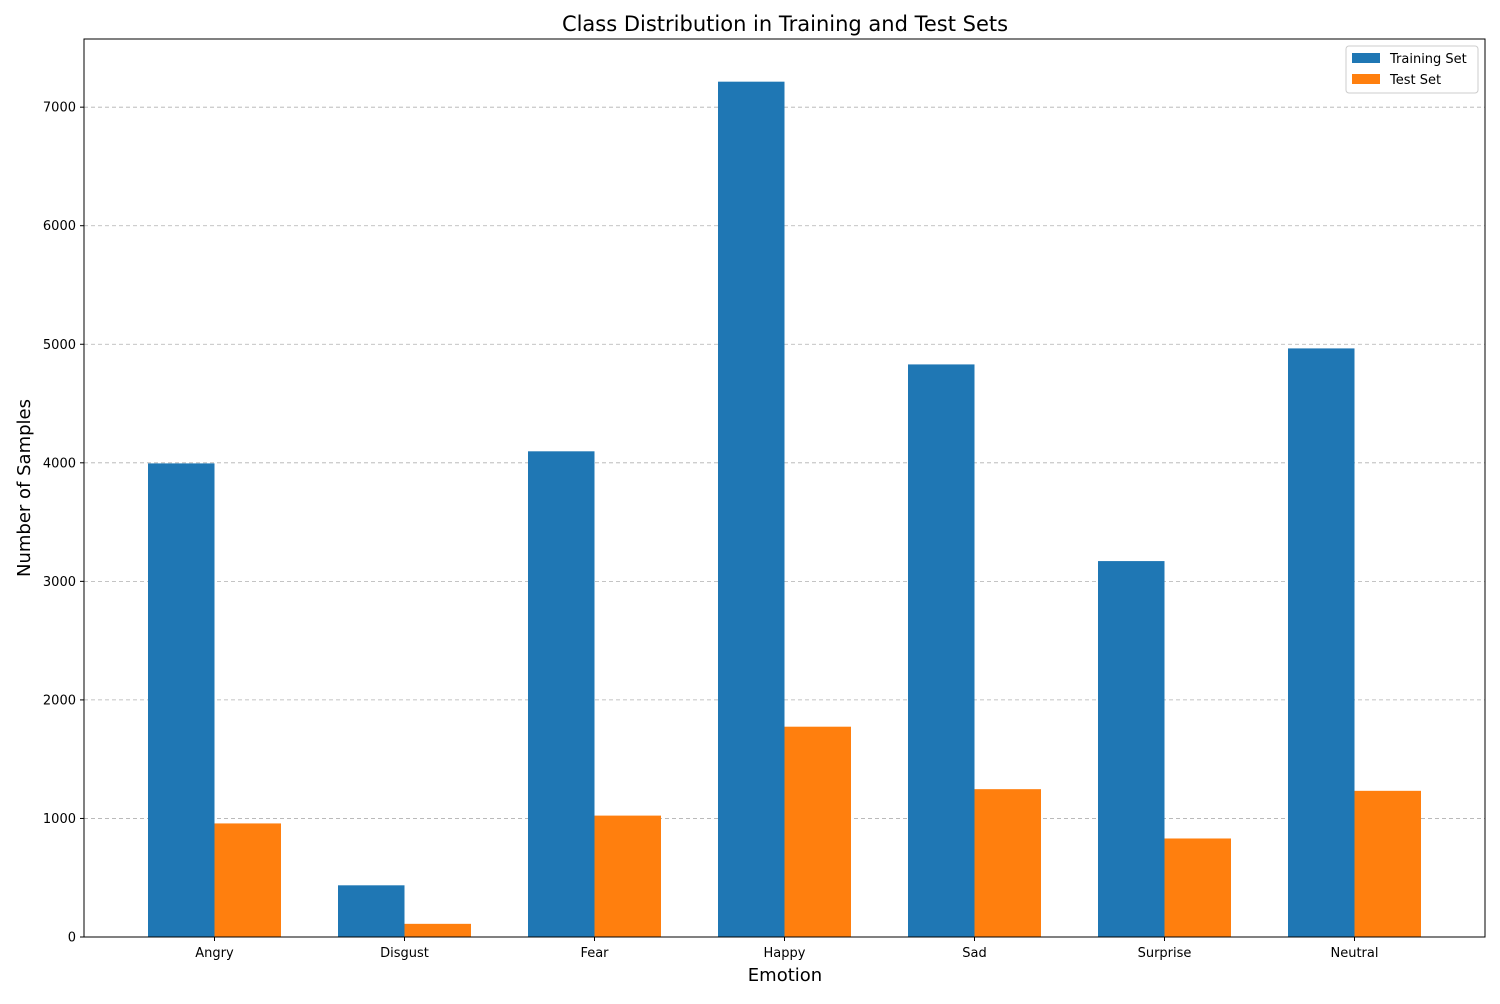 The height and width of the screenshot is (1004, 1500). What do you see at coordinates (59, 463) in the screenshot?
I see `y-tick-label-4000: 4000` at bounding box center [59, 463].